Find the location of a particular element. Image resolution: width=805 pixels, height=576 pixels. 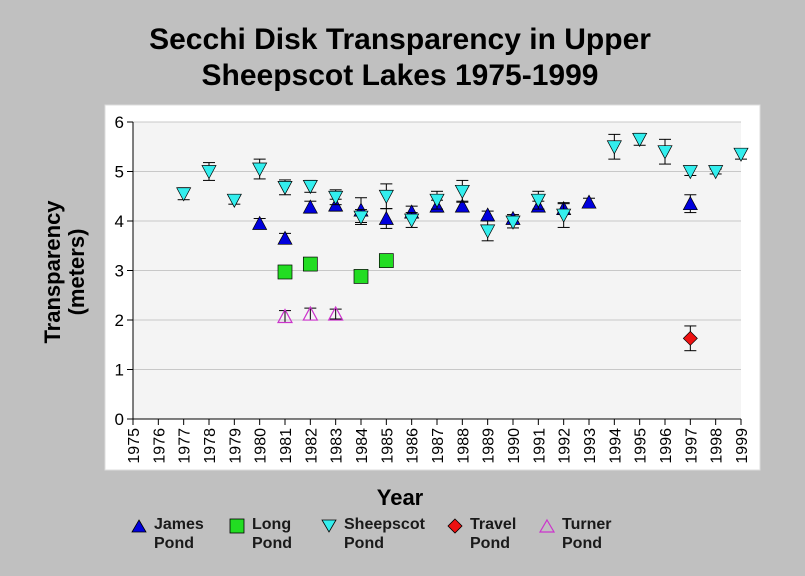

legend-marker-travel-pond is located at coordinates (455, 526).